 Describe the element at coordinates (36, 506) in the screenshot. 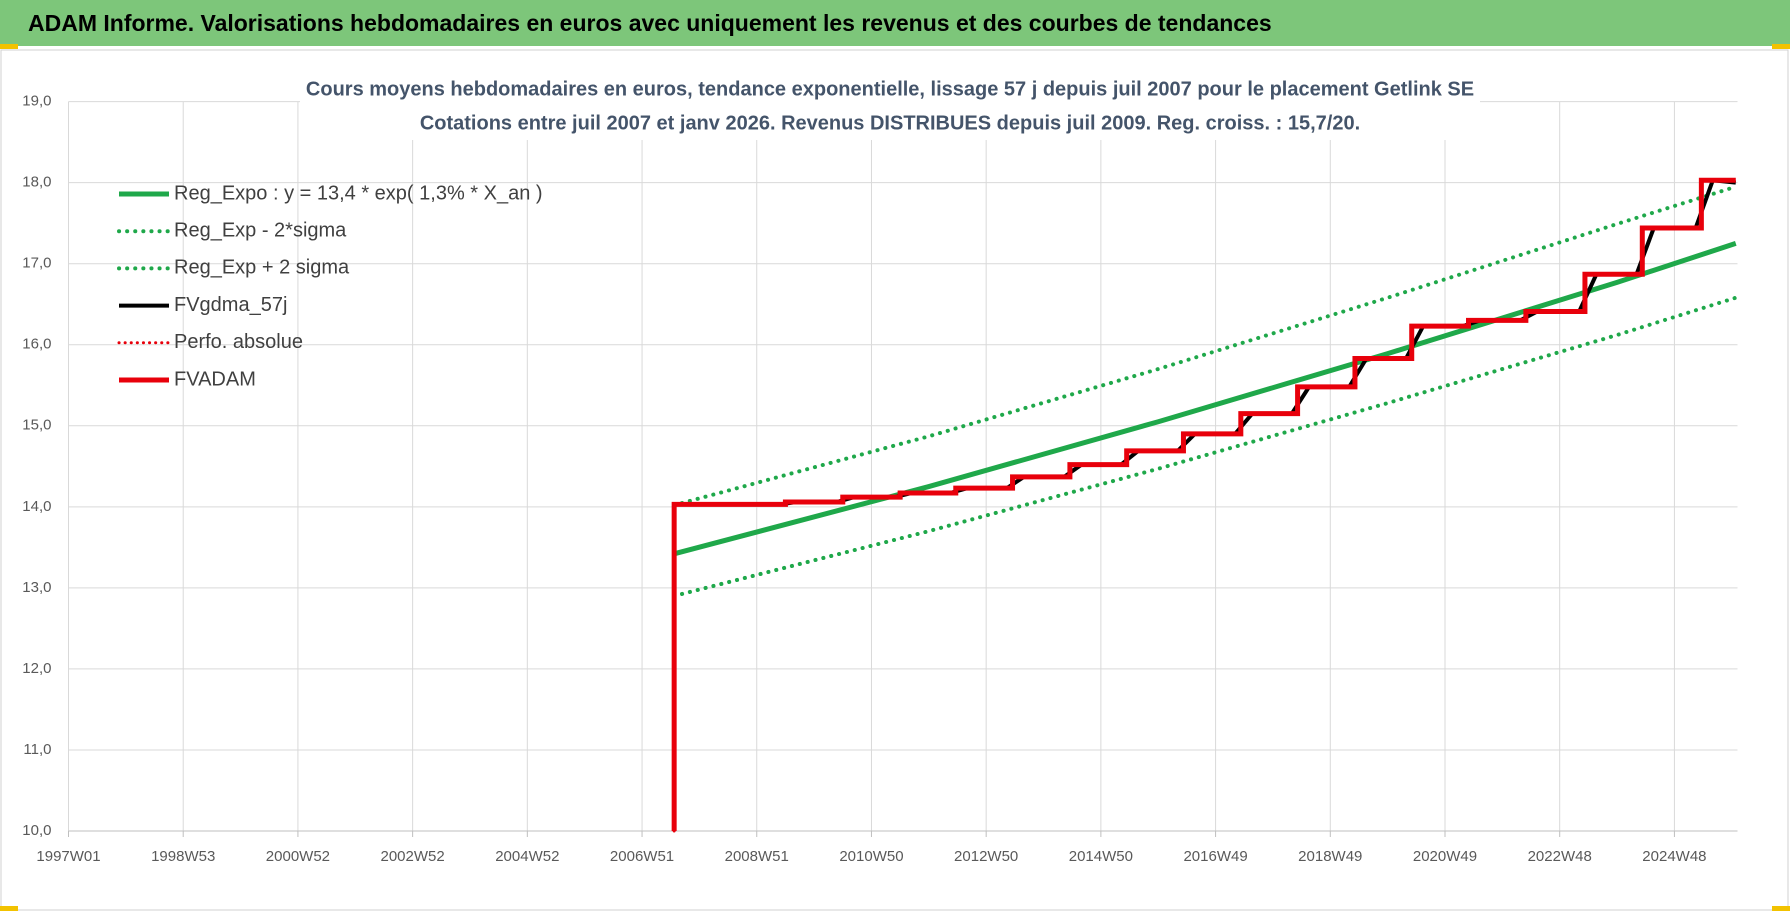

I see `y-tick-label: 14,0` at that location.